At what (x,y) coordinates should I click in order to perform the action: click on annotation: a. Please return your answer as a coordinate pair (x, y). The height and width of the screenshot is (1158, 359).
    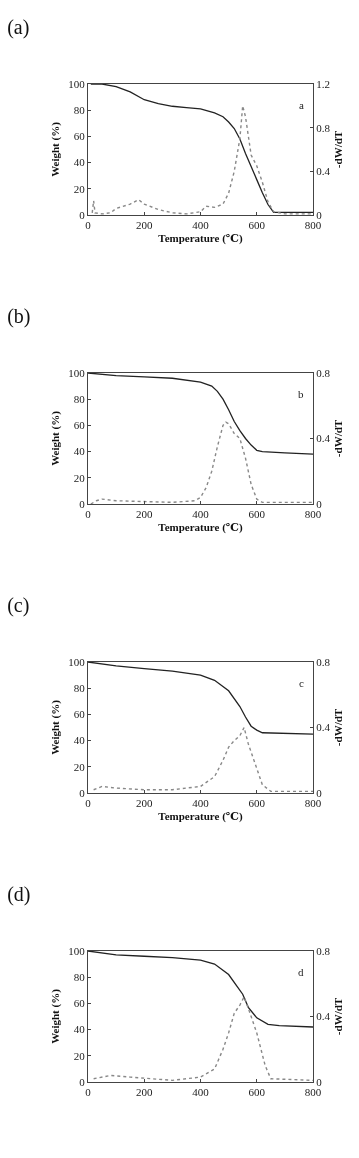
    Looking at the image, I should click on (301, 105).